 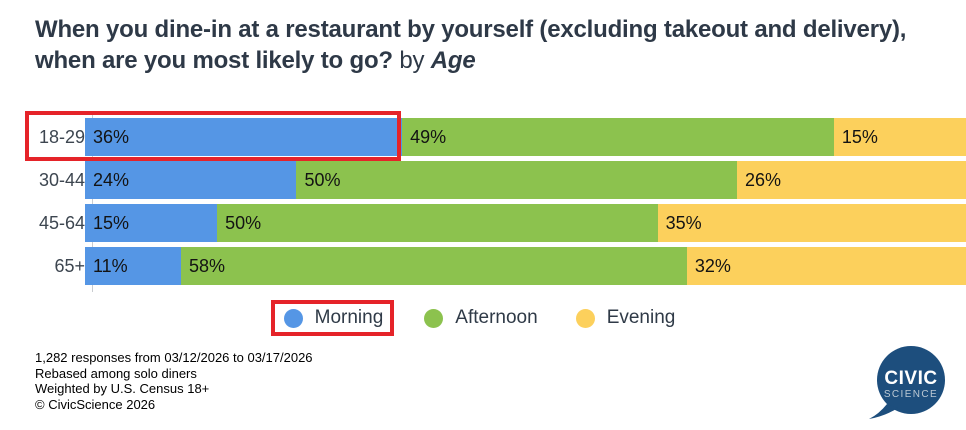 What do you see at coordinates (122, 389) in the screenshot?
I see `footnote-weighted: Weighted by U.S. Census 18+` at bounding box center [122, 389].